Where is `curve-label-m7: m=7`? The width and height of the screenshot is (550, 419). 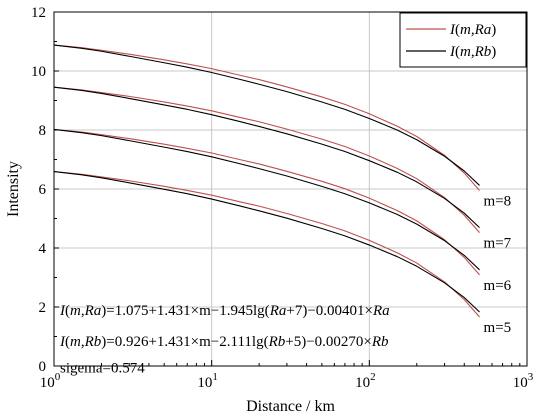 curve-label-m7: m=7 is located at coordinates (498, 244).